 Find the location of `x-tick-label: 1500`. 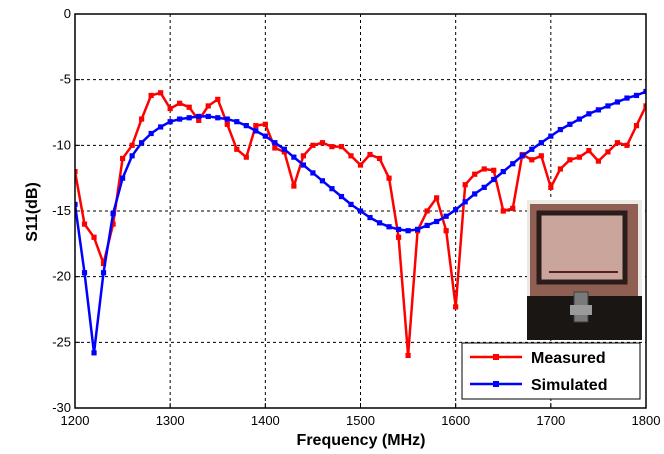

x-tick-label: 1500 is located at coordinates (360, 420).